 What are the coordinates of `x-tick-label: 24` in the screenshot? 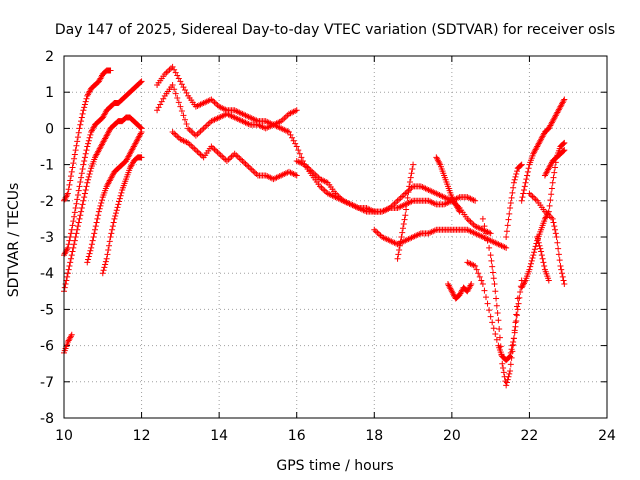 It's located at (607, 436).